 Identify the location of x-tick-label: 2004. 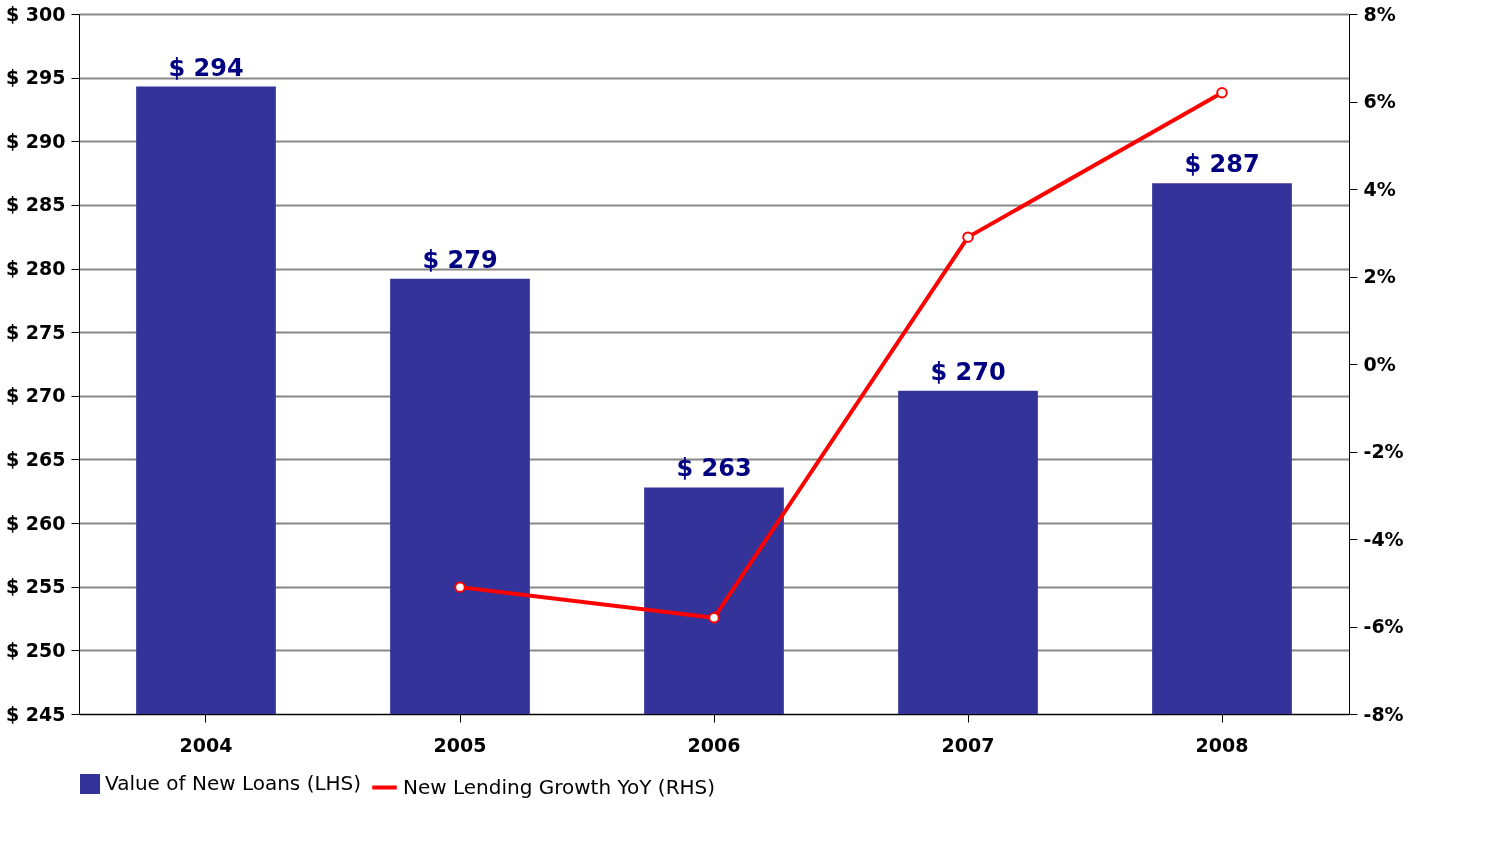
(206, 744).